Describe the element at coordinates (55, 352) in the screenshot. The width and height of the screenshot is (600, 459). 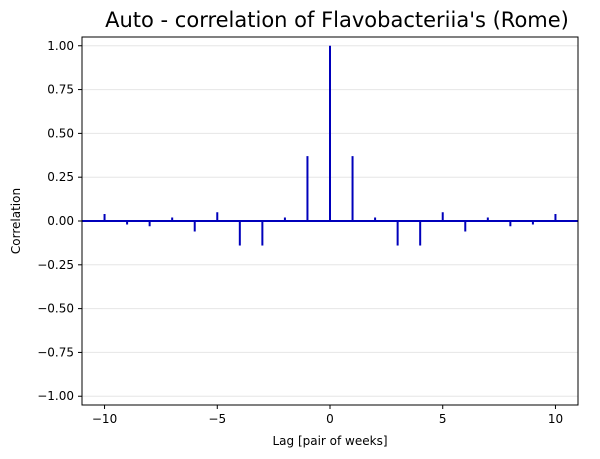
I see `y-tick-label: −0.75` at that location.